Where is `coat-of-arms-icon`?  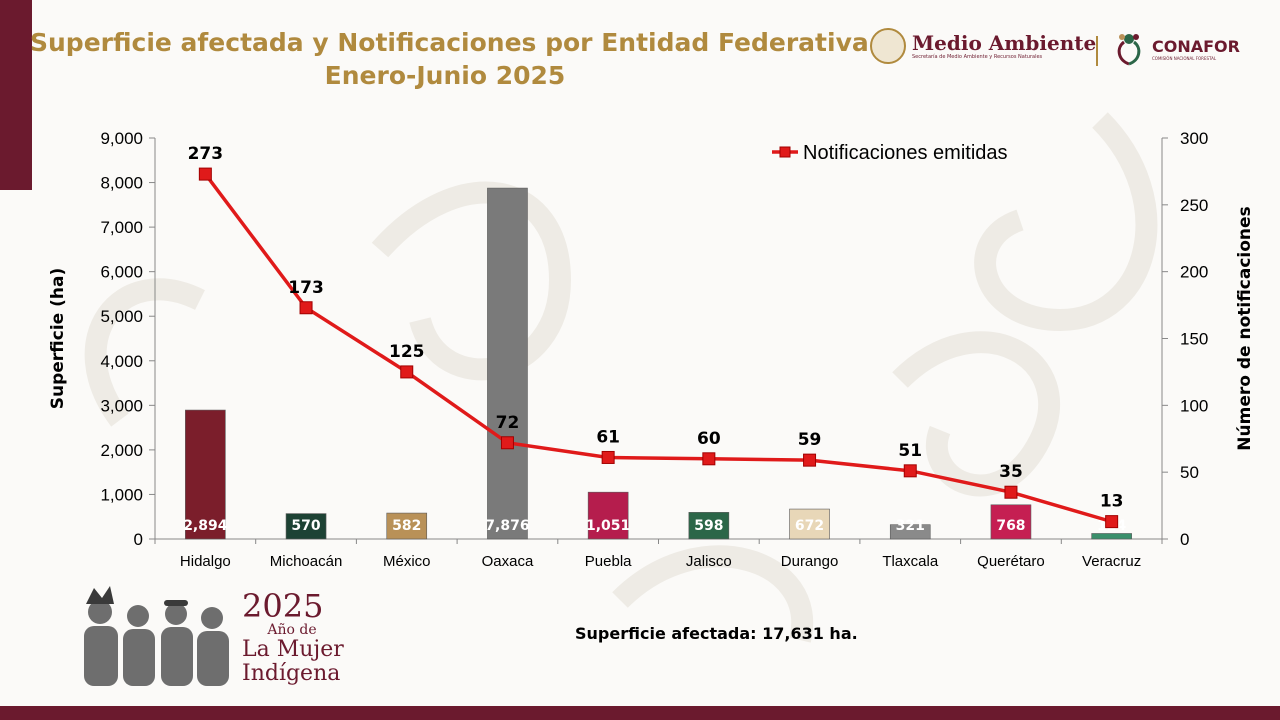
coat-of-arms-icon is located at coordinates (888, 46).